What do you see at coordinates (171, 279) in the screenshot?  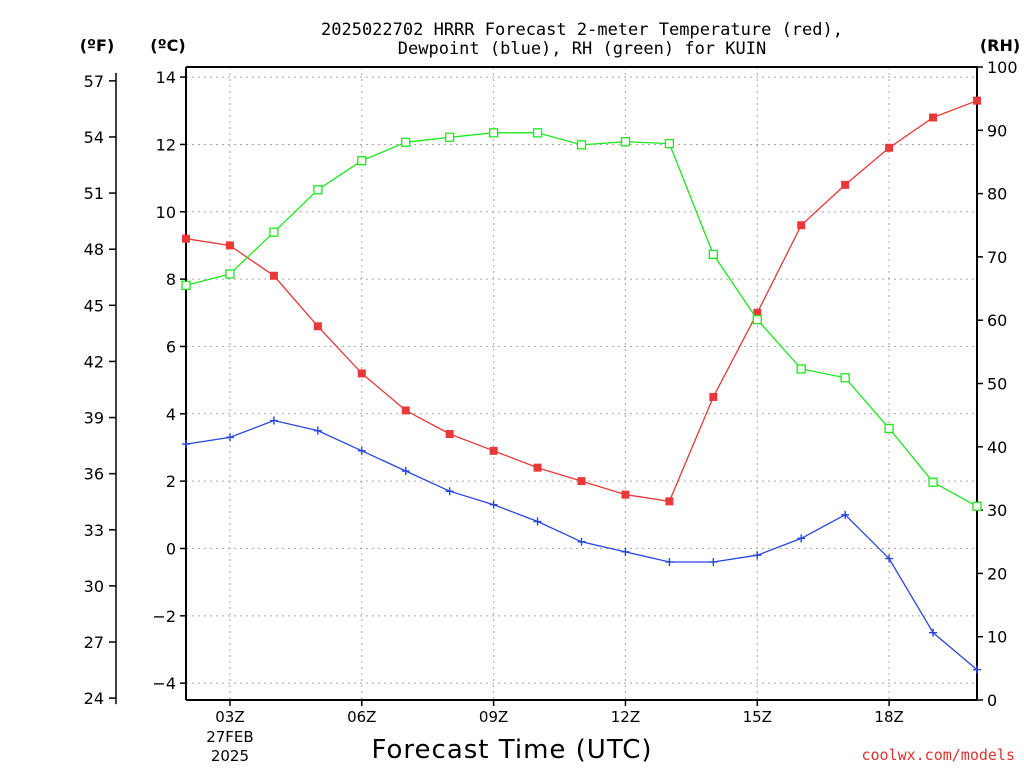 I see `c-axis-tick-label: 8` at bounding box center [171, 279].